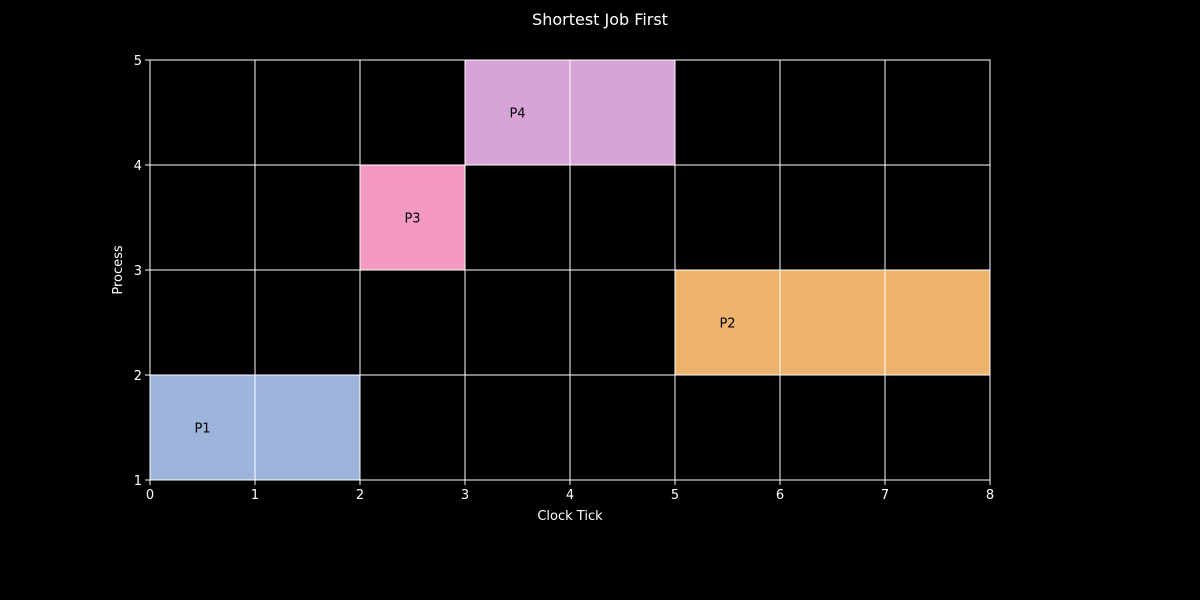 This screenshot has height=600, width=1200. What do you see at coordinates (360, 495) in the screenshot?
I see `x-tick-label: 2` at bounding box center [360, 495].